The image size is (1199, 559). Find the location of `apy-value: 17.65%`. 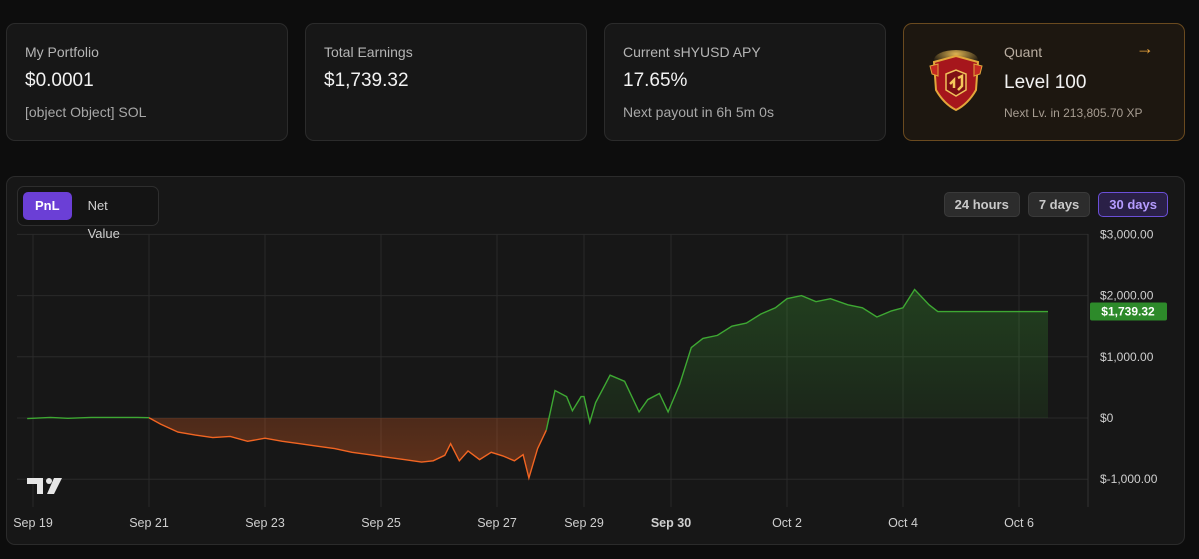

apy-value: 17.65% is located at coordinates (655, 80).